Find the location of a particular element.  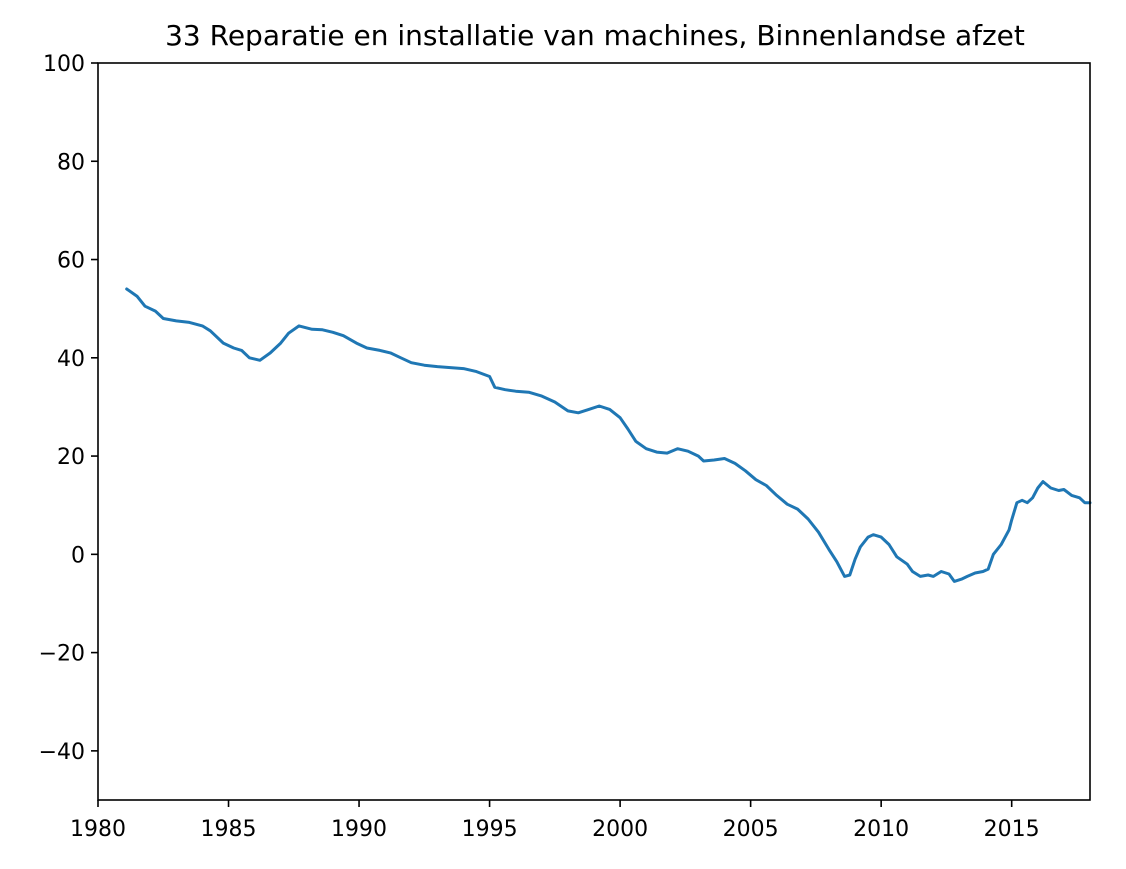

y-tick-label: 80 is located at coordinates (71, 162).